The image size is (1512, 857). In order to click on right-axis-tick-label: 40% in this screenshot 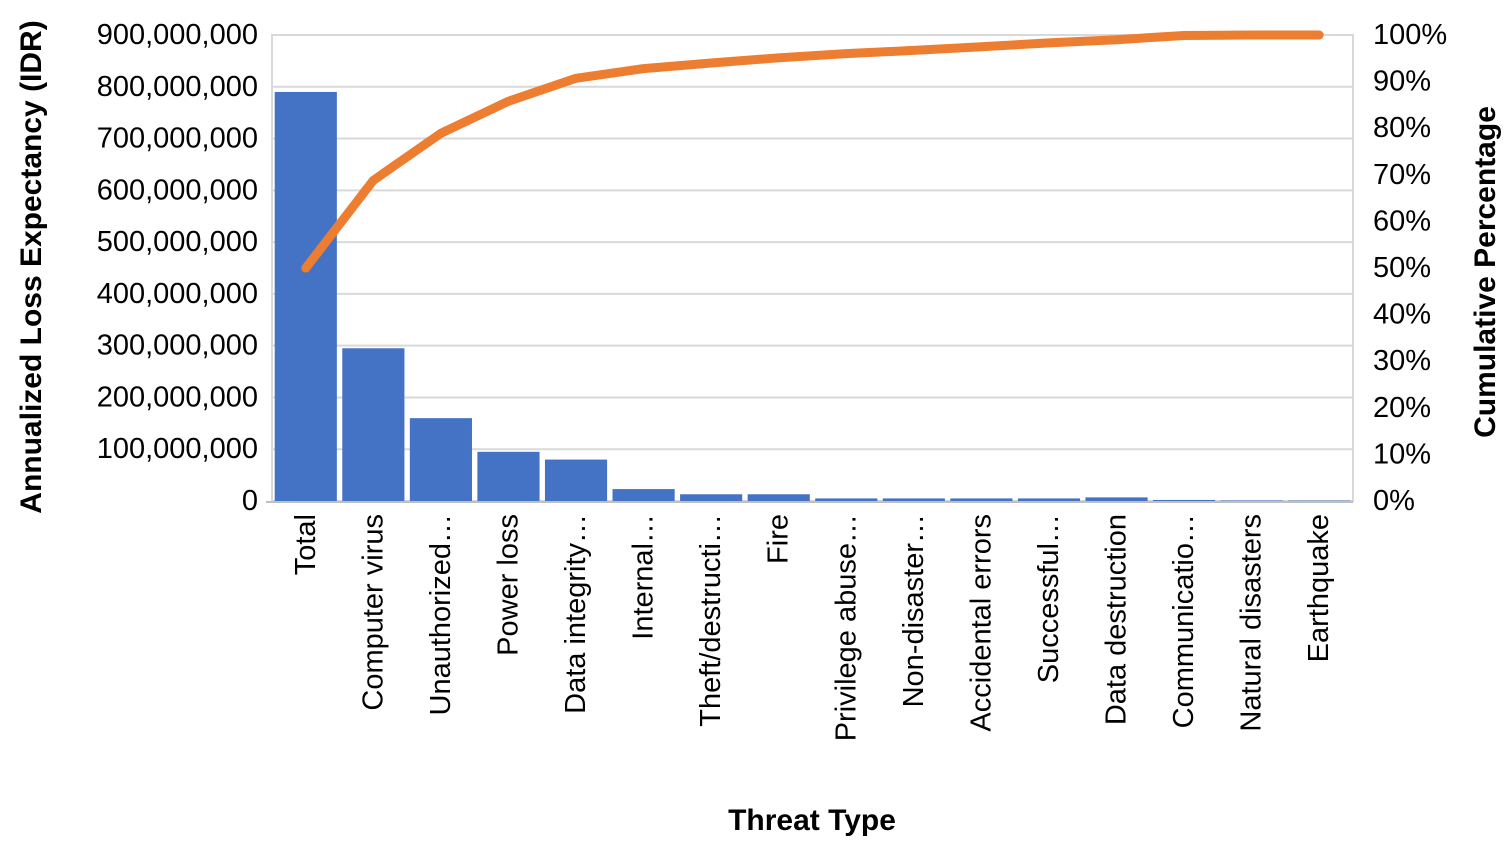, I will do `click(1402, 315)`.